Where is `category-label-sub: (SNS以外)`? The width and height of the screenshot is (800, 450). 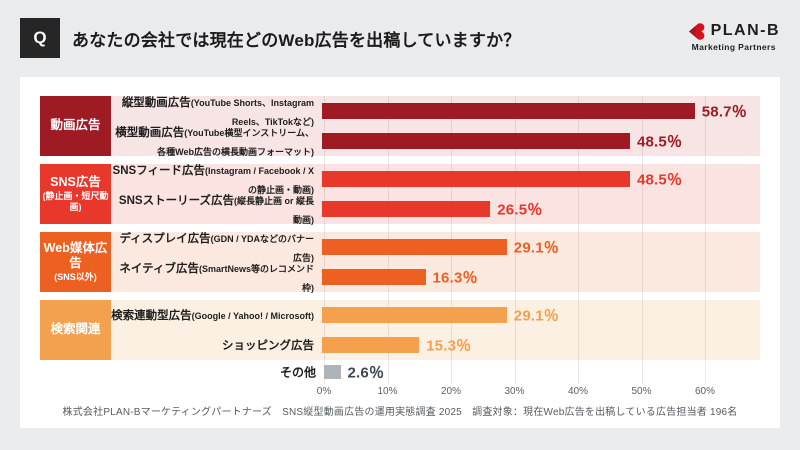 category-label-sub: (SNS以外) is located at coordinates (75, 277).